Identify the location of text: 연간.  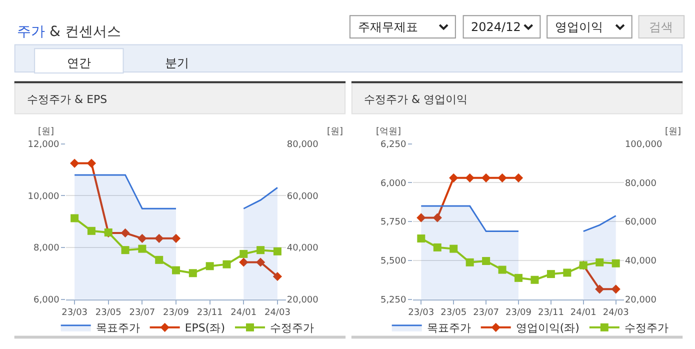
(79, 63).